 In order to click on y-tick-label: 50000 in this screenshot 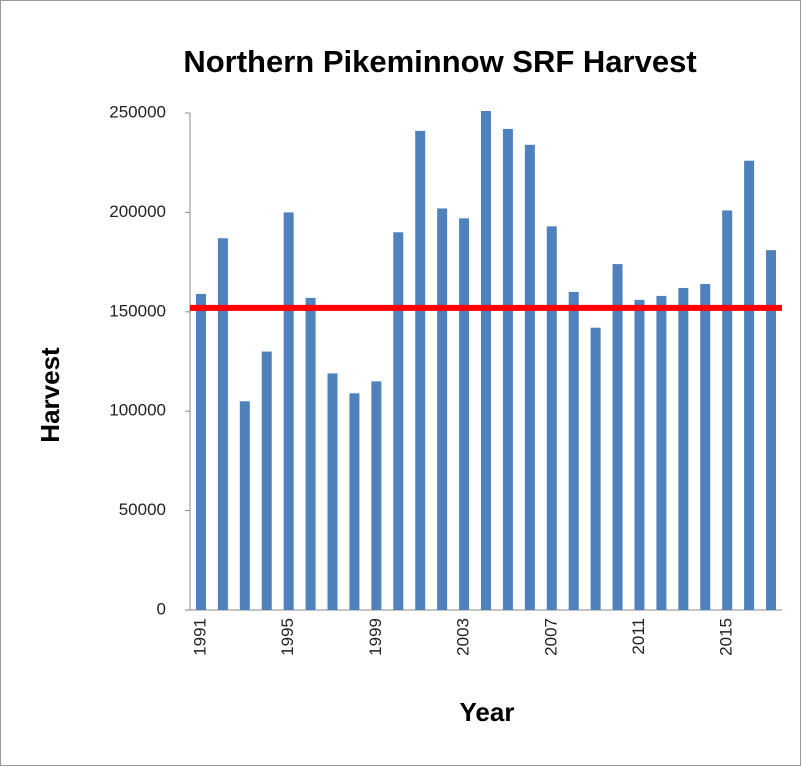, I will do `click(142, 509)`.